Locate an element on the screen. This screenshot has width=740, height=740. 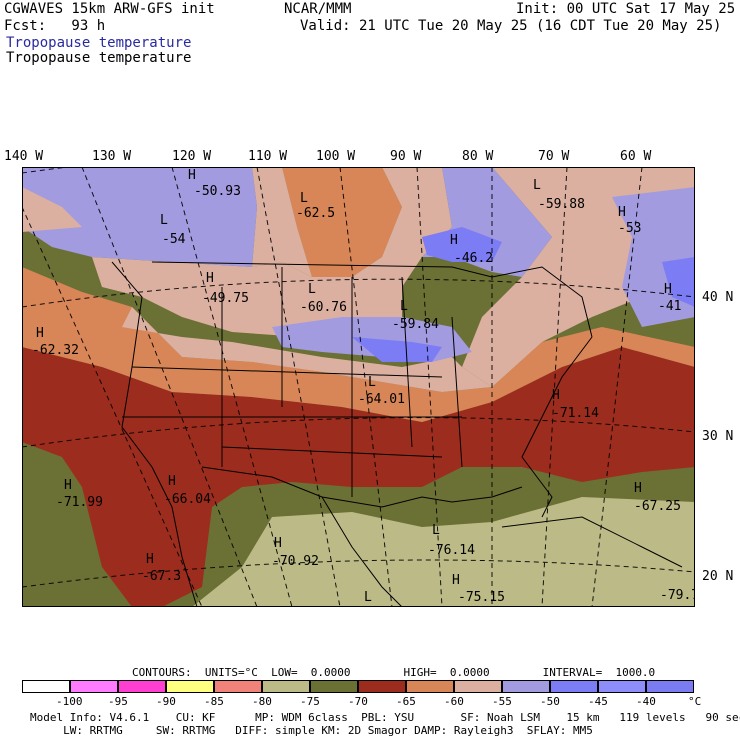
colorbar-label: -50 is located at coordinates (550, 701).